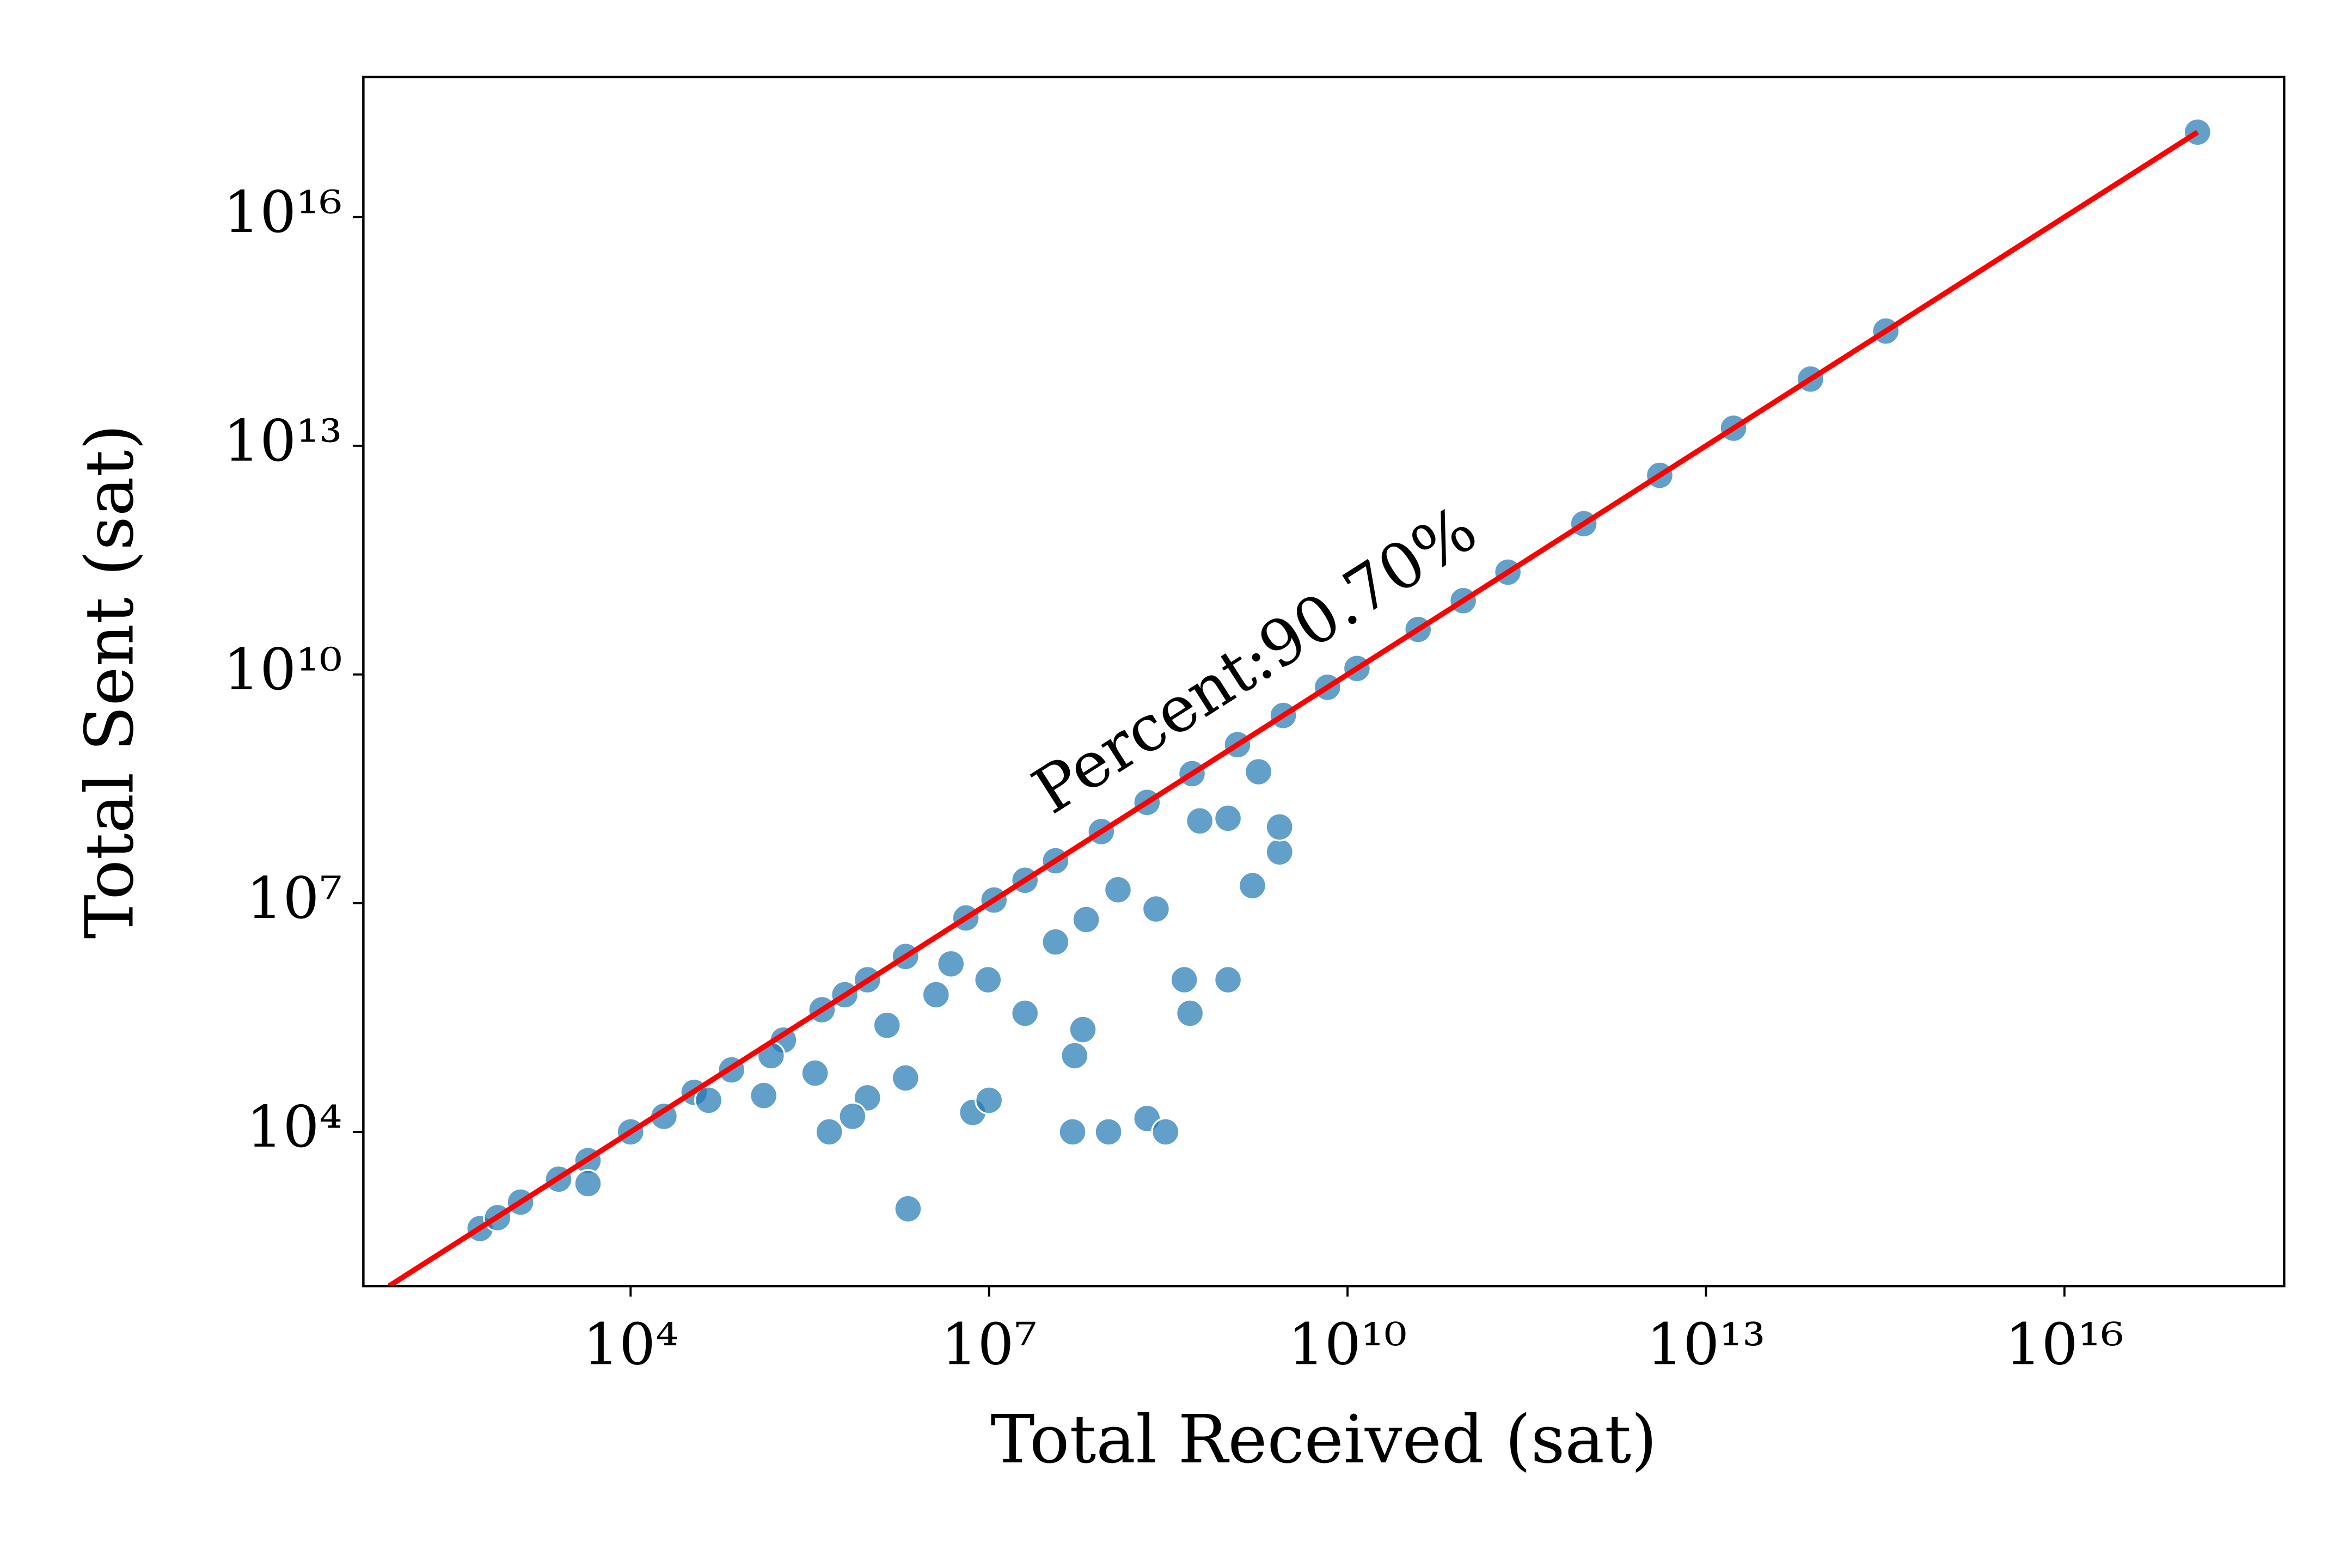 The height and width of the screenshot is (1568, 2352). I want to click on x-tick-label: 10¹⁰, so click(1347, 1344).